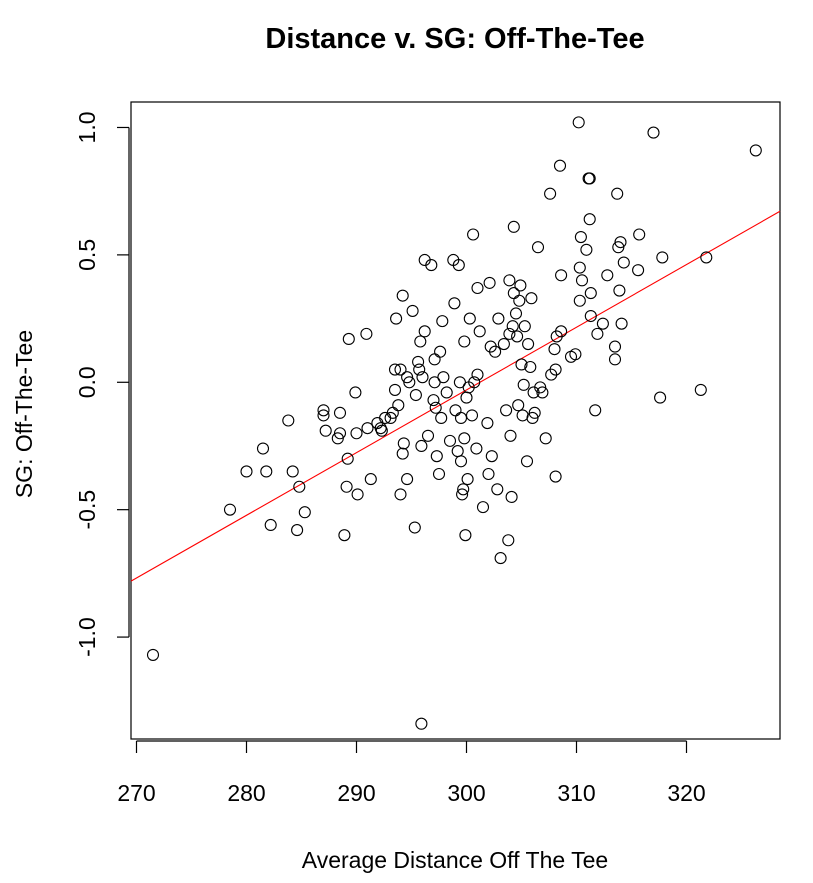 The height and width of the screenshot is (883, 813). What do you see at coordinates (455, 860) in the screenshot?
I see `x-axis-title: Average Distance Off The Tee` at bounding box center [455, 860].